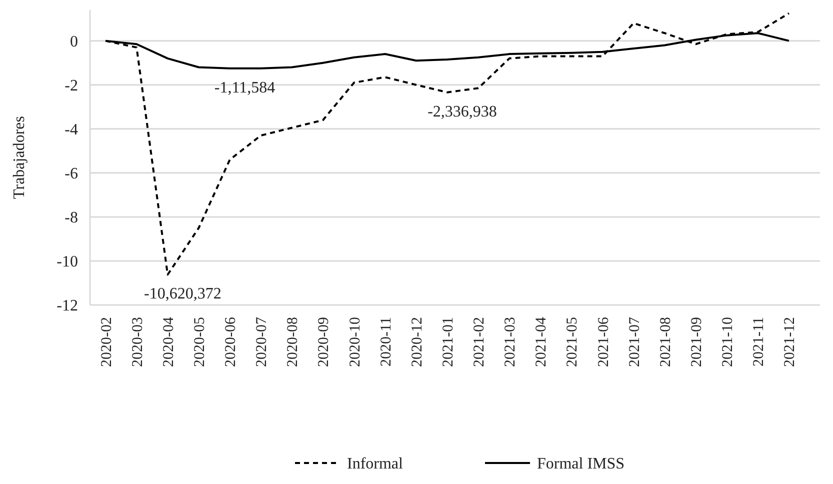 This screenshot has height=484, width=833. I want to click on x-tick-label: 2020-10, so click(355, 342).